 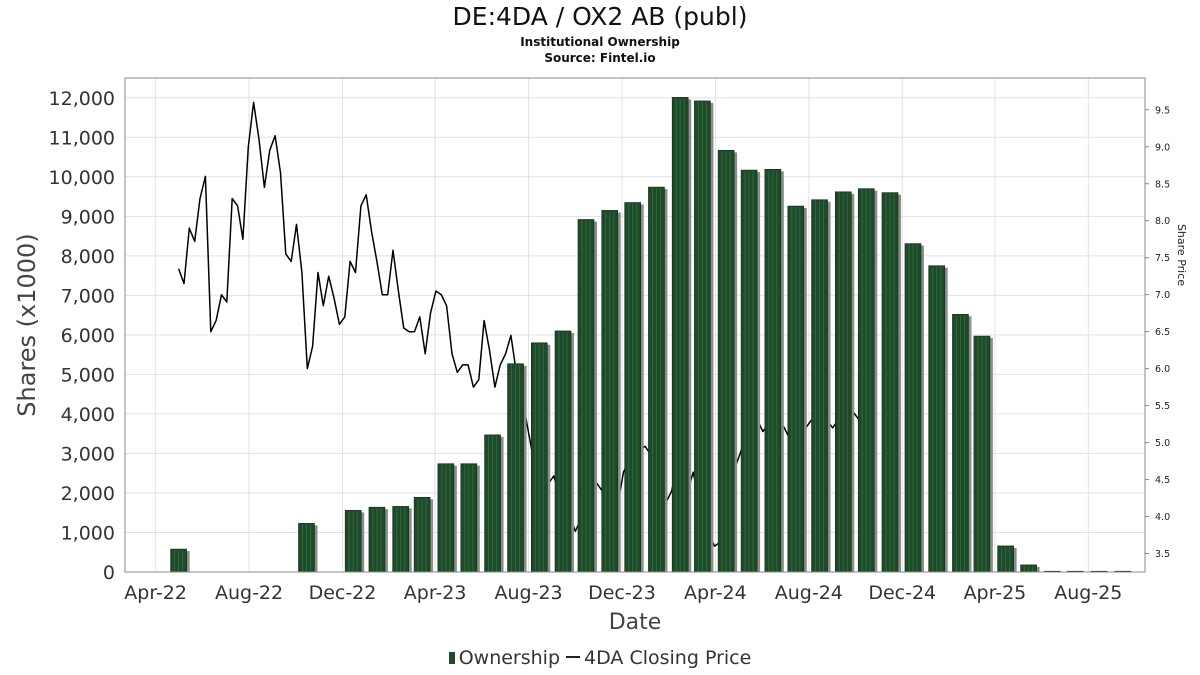 What do you see at coordinates (902, 593) in the screenshot?
I see `x-tick-label: Dec-24` at bounding box center [902, 593].